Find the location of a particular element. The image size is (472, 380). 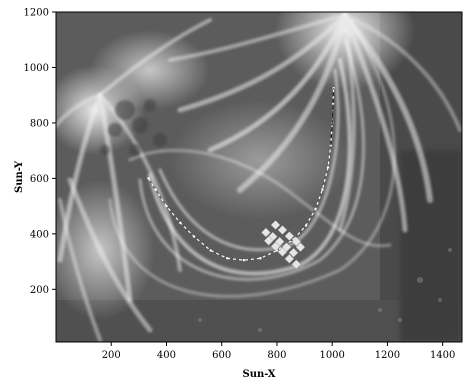

x-tick-label: 200 is located at coordinates (111, 355).